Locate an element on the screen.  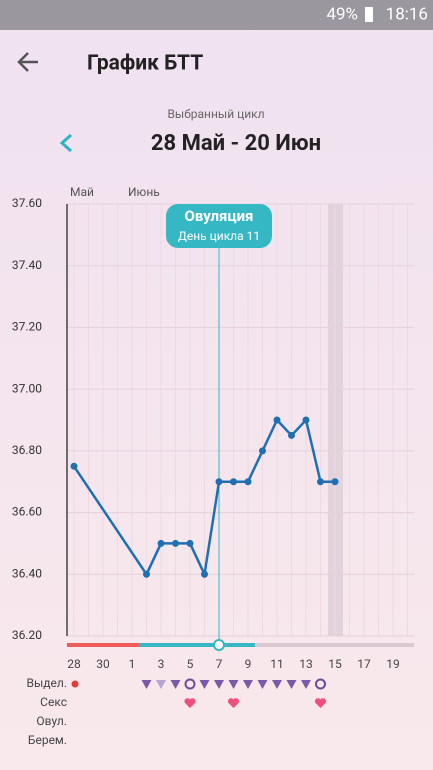
y-tick-label: 36.80 is located at coordinates (27, 450).